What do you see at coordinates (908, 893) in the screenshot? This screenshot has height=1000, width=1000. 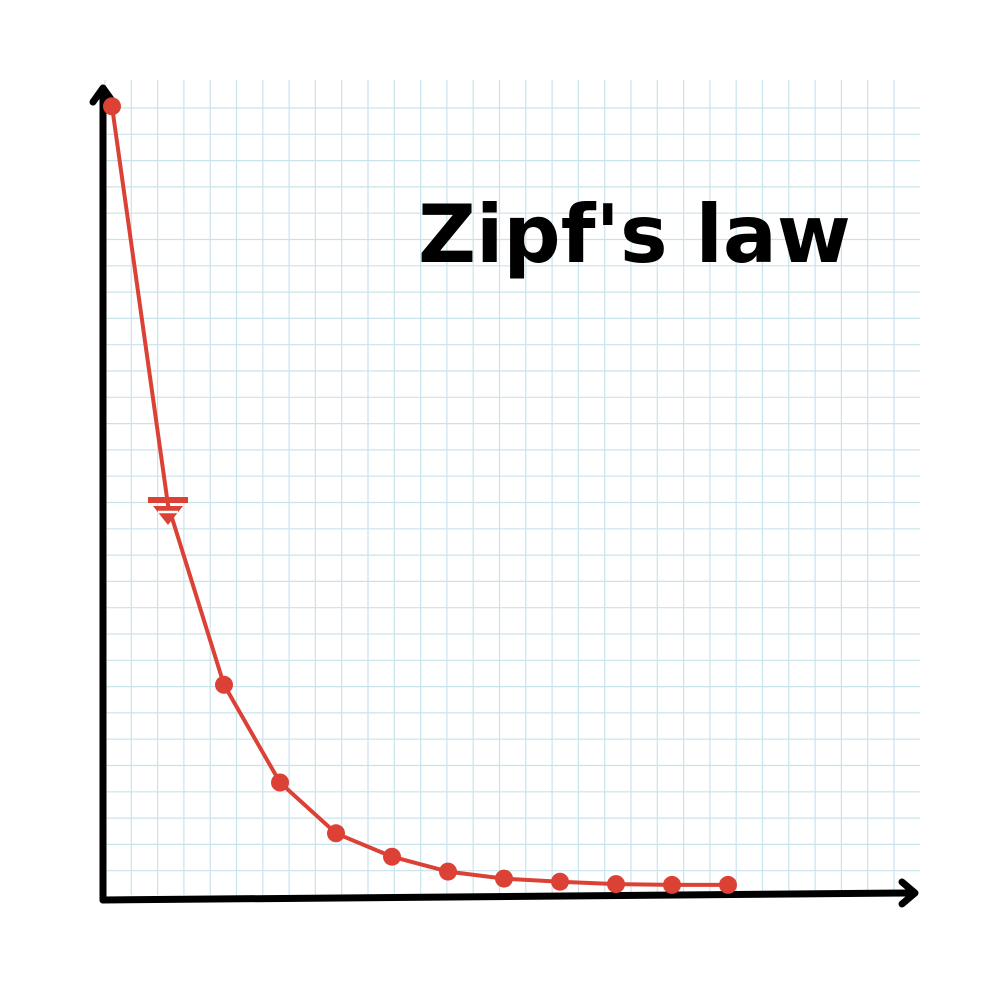 I see `x-axis-arrow-icon` at bounding box center [908, 893].